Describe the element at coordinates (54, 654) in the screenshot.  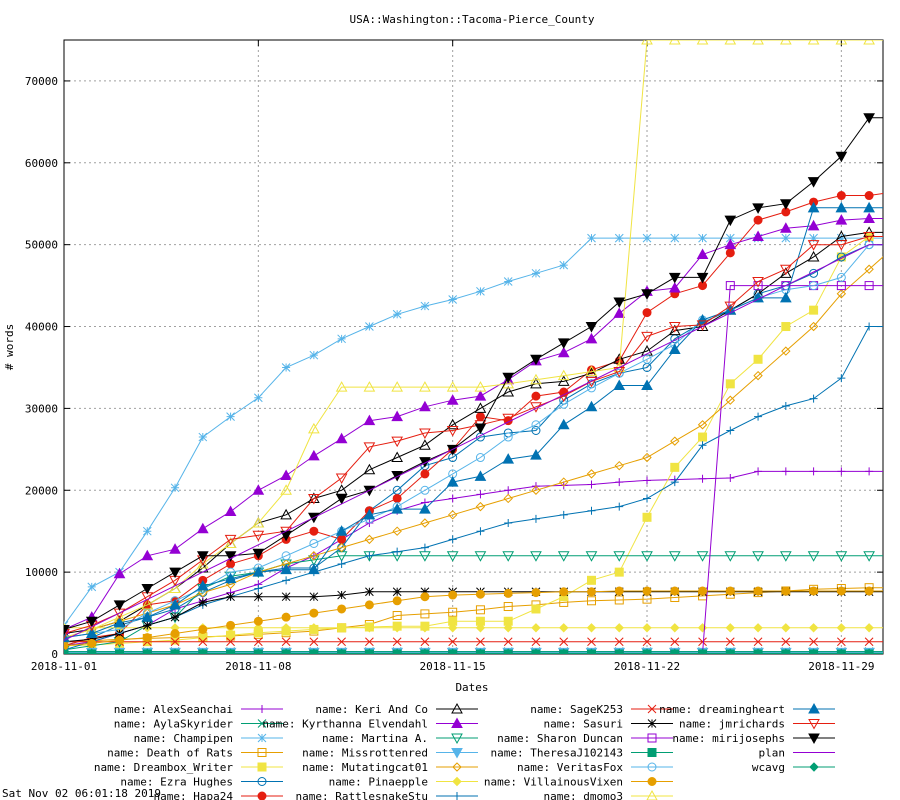
I see `y-tick-label: 0` at that location.